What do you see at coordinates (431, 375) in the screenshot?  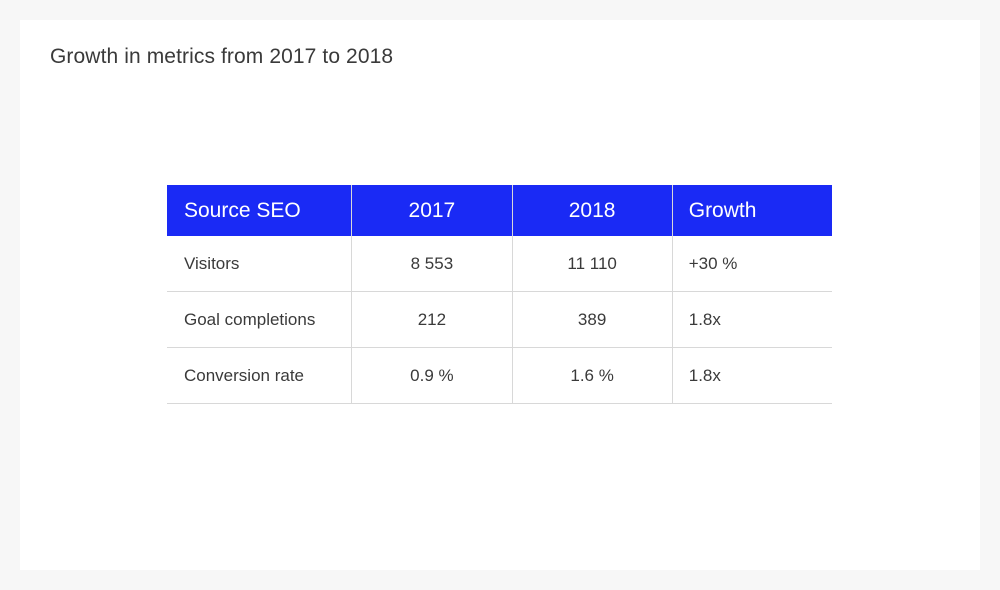 I see `value-2017: 0.9 %` at bounding box center [431, 375].